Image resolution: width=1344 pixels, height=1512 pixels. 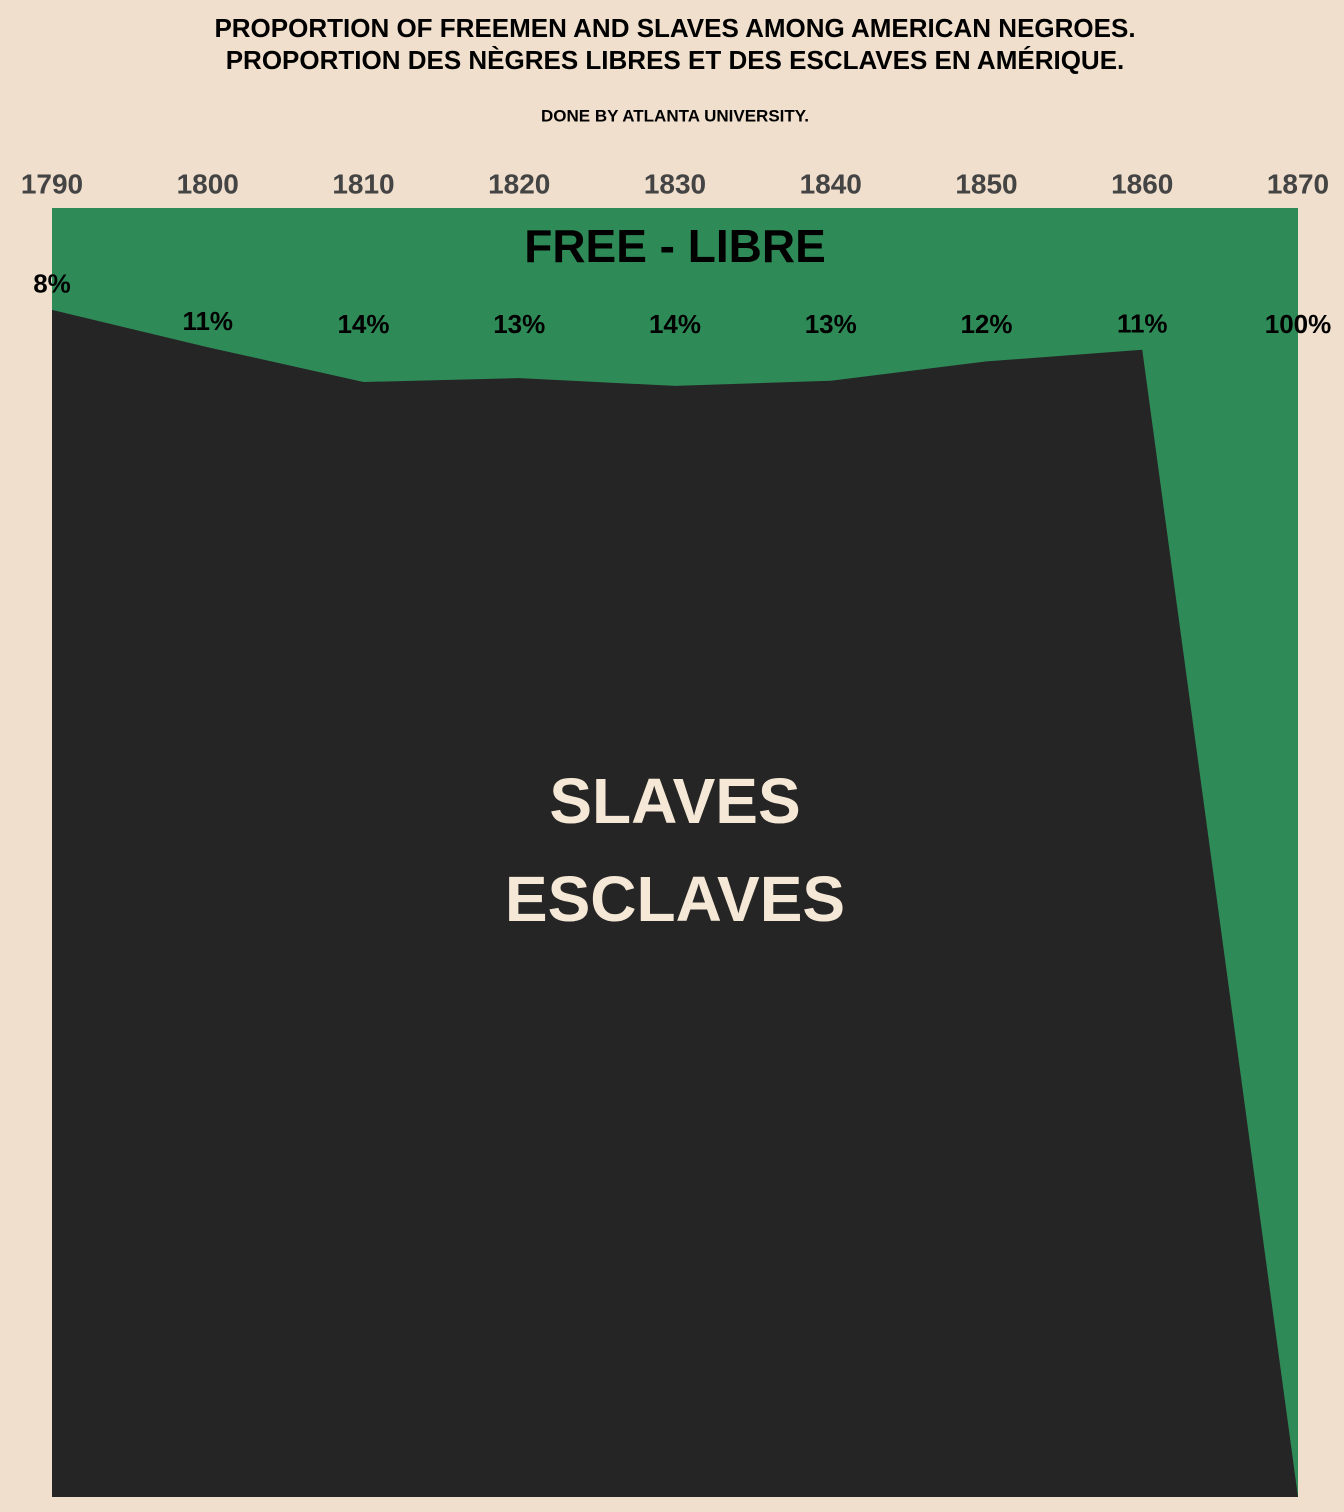 What do you see at coordinates (674, 801) in the screenshot?
I see `slaves-label: SLAVES` at bounding box center [674, 801].